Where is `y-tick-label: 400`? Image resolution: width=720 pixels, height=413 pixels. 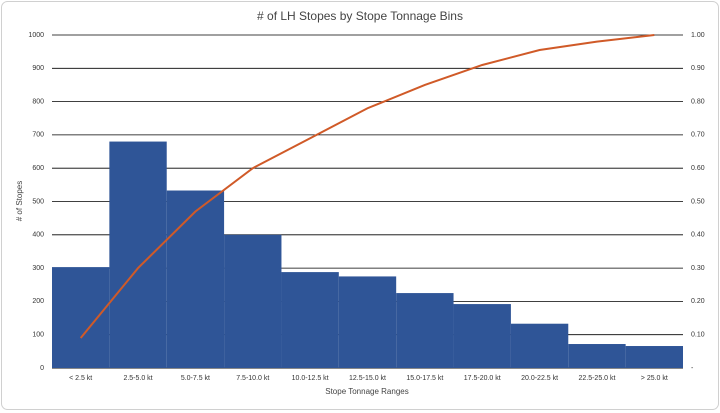
y-tick-label: 400 is located at coordinates (38, 235).